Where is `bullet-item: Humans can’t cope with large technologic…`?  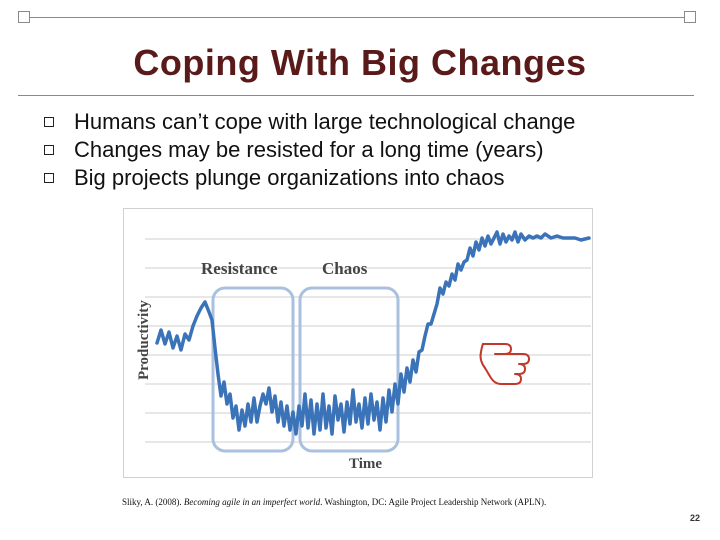
bullet-item: Humans can’t cope with large technologic… is located at coordinates (308, 122).